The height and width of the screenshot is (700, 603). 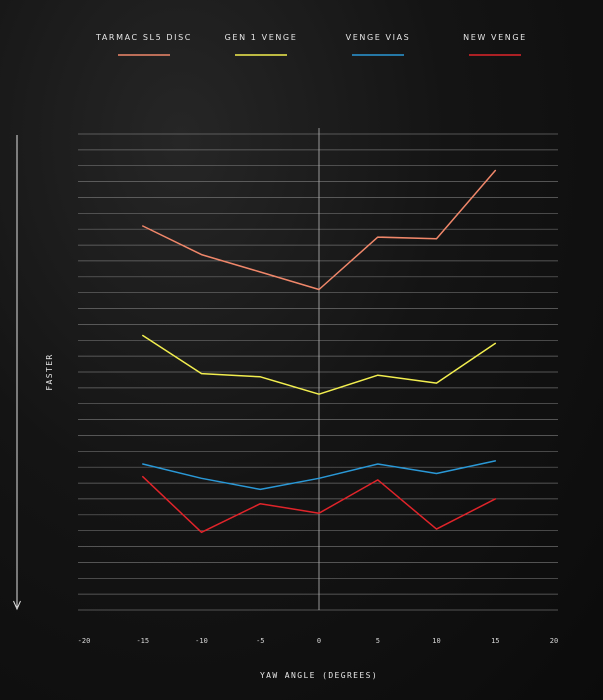 What do you see at coordinates (436, 641) in the screenshot?
I see `x-tick-label: 10` at bounding box center [436, 641].